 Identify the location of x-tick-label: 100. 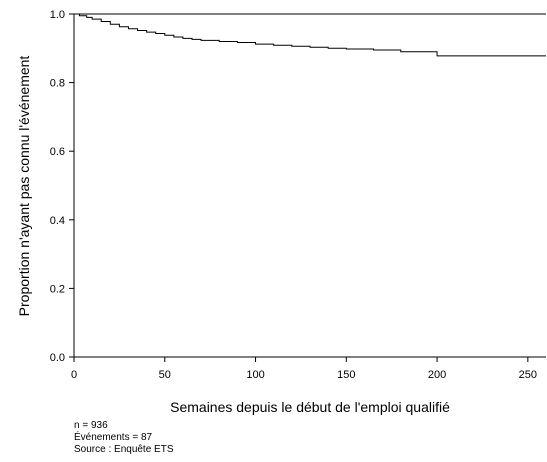
(255, 375).